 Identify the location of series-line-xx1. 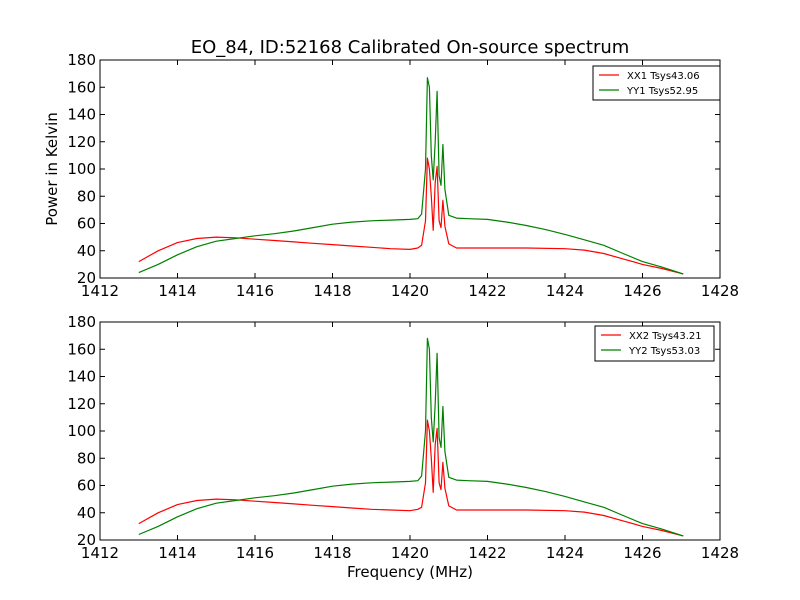
(411, 216).